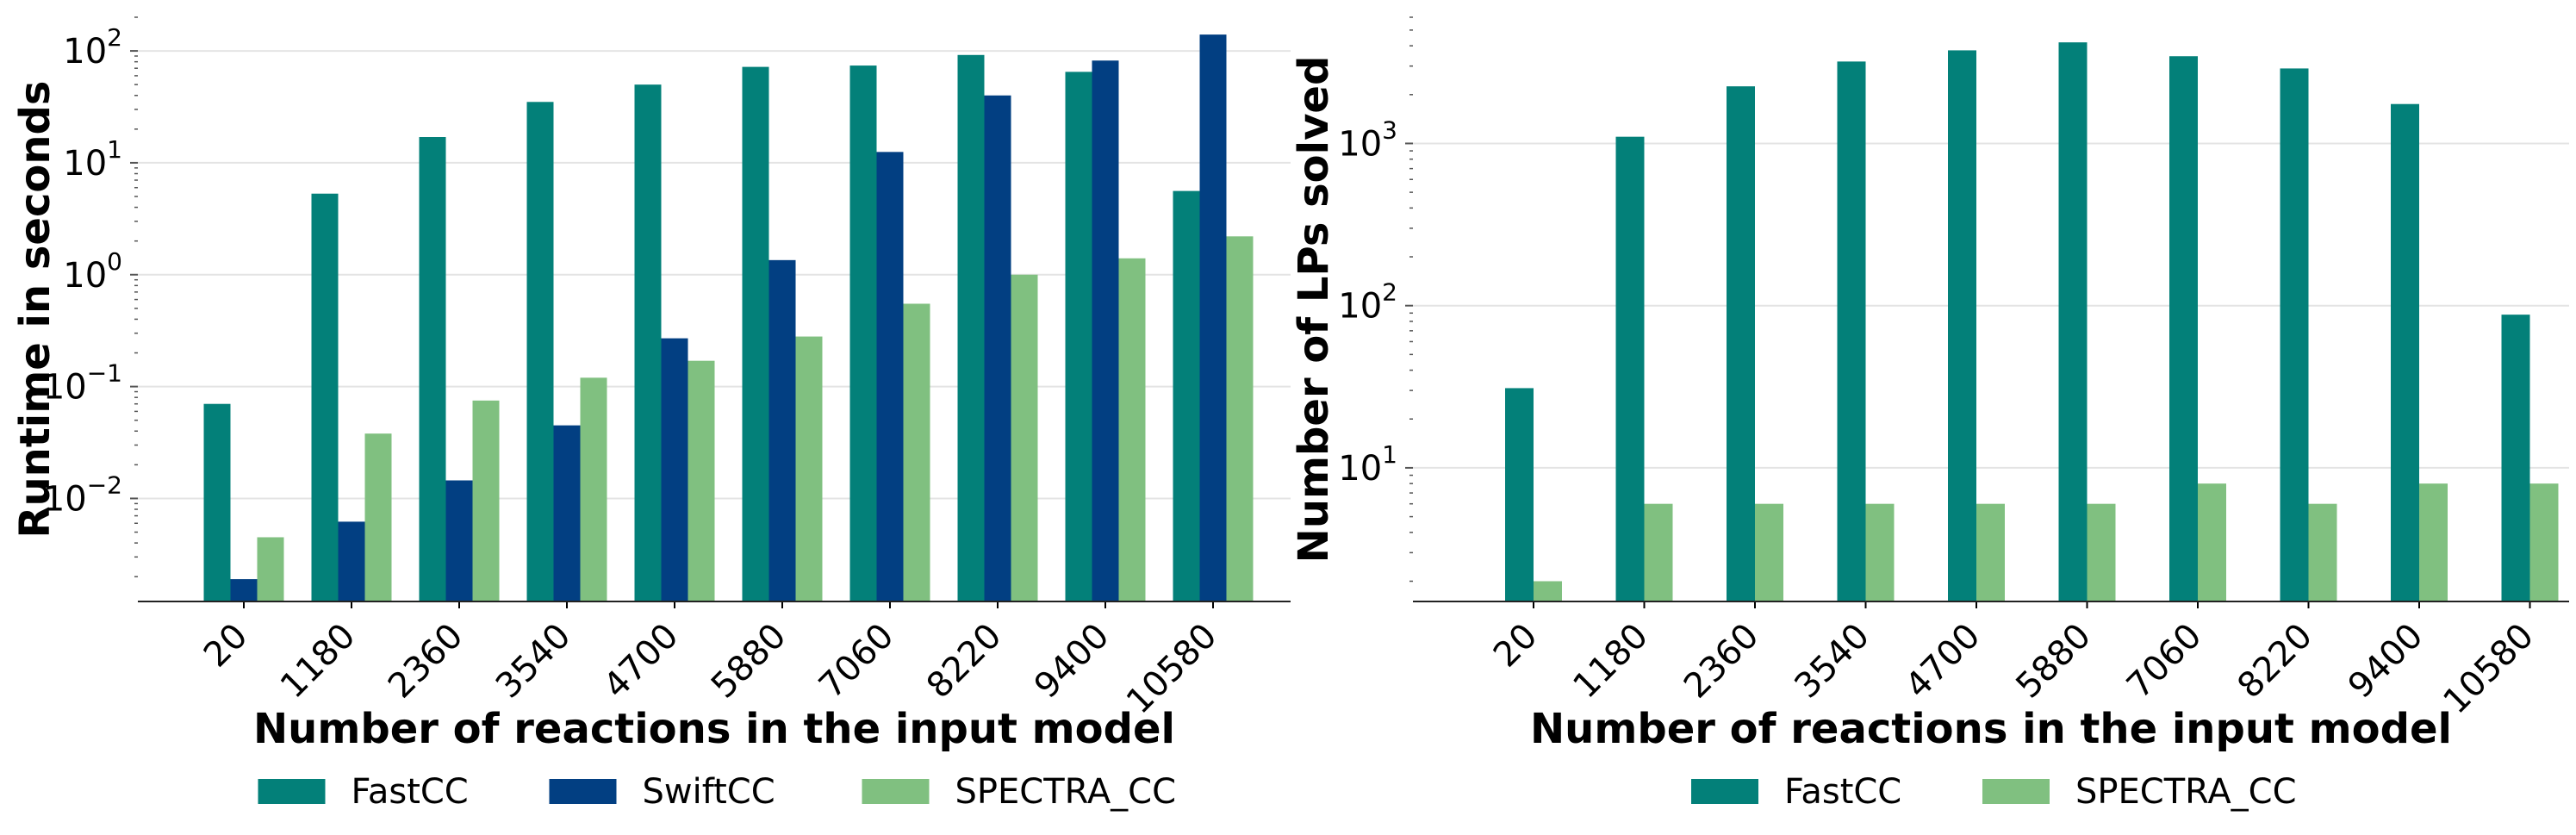  I want to click on y-tick-label: 10⁻¹, so click(83, 383).